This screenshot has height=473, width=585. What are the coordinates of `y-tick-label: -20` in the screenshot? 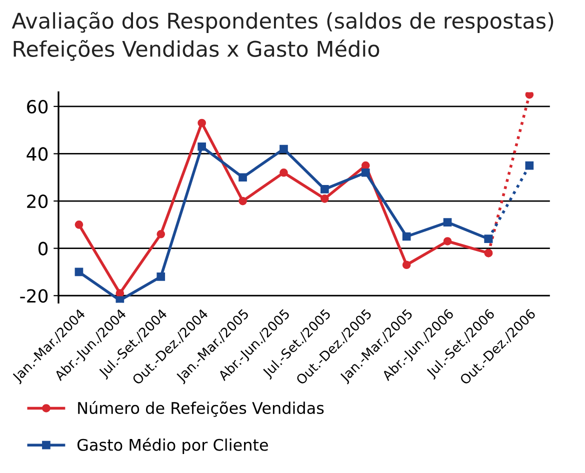 It's located at (34, 296).